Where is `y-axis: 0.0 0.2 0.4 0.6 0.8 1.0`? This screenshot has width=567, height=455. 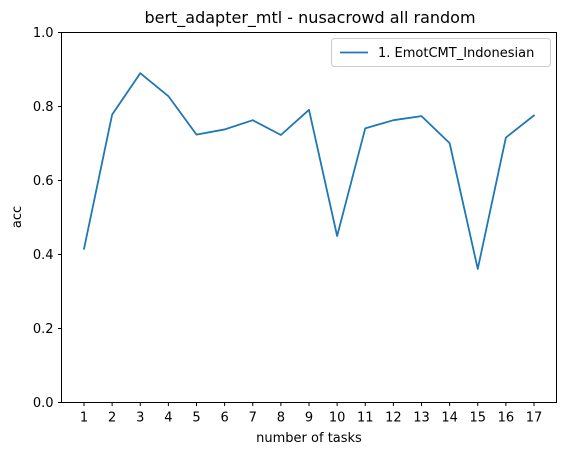 y-axis: 0.0 0.2 0.4 0.6 0.8 1.0 is located at coordinates (47, 218).